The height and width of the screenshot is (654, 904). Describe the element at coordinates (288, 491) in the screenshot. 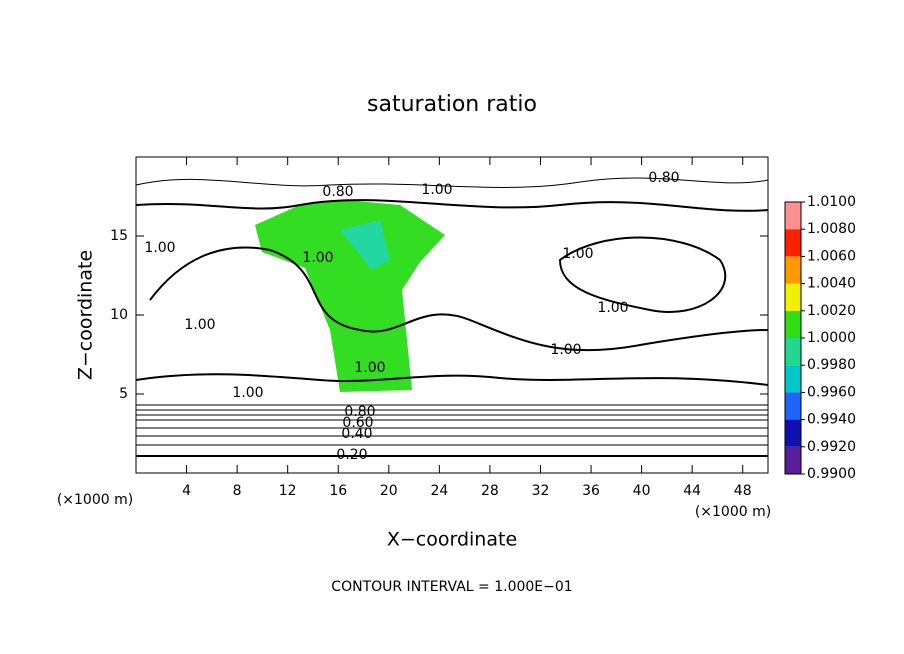

I see `x-tick-label: 12` at that location.